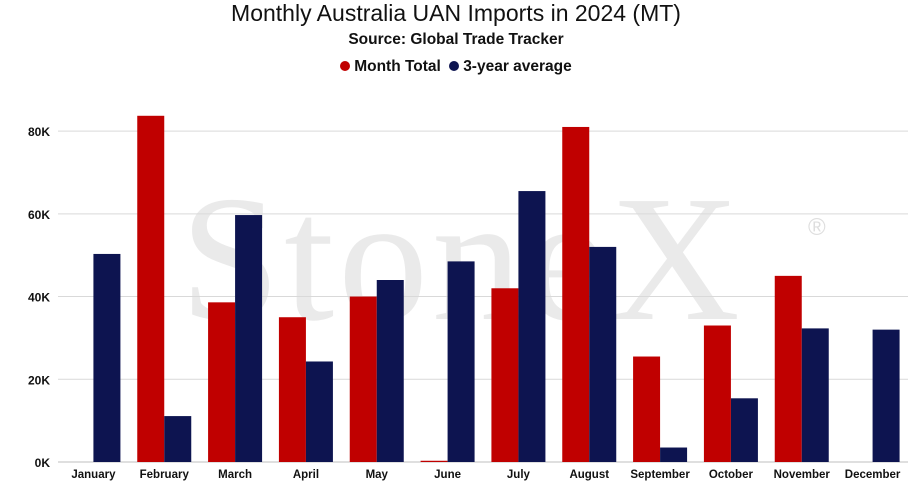  I want to click on x-tick-label: January, so click(93, 475).